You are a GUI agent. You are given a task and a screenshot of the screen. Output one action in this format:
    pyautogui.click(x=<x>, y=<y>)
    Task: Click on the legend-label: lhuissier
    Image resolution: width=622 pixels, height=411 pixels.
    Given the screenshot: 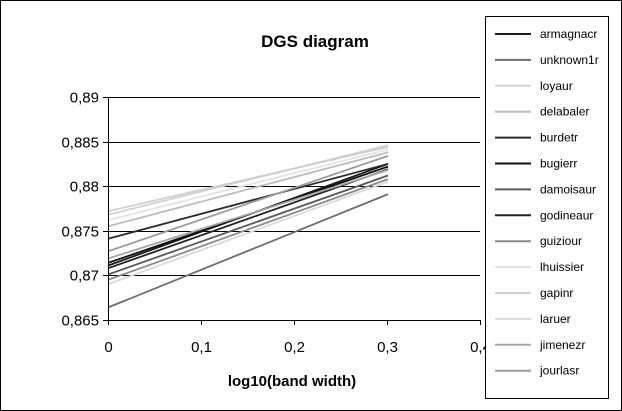 What is the action you would take?
    pyautogui.click(x=562, y=267)
    